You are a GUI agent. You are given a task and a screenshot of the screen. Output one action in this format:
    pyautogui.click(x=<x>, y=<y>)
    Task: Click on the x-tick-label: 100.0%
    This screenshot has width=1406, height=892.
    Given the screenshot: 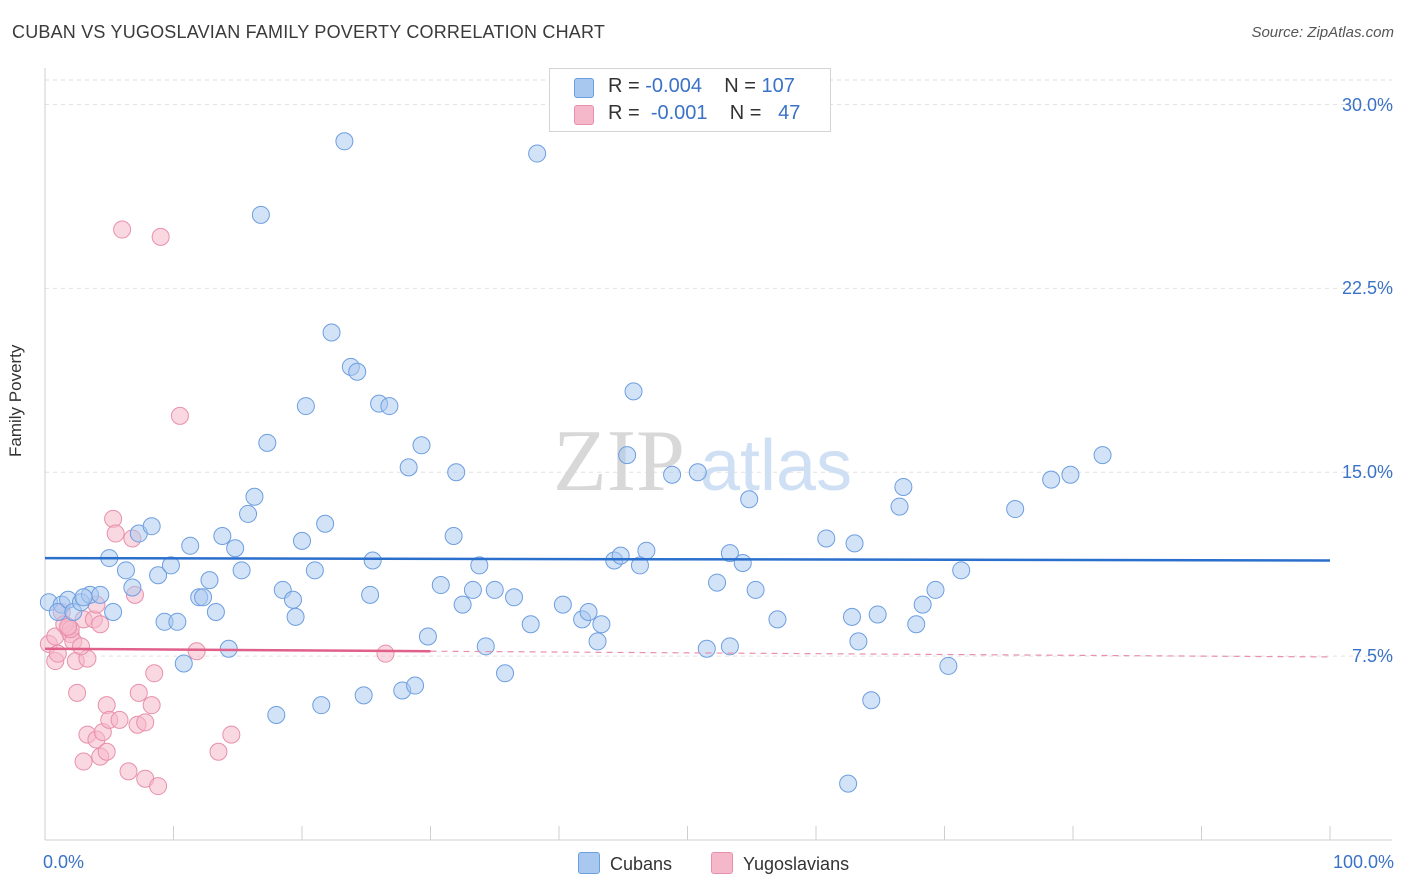 What is the action you would take?
    pyautogui.click(x=1363, y=862)
    